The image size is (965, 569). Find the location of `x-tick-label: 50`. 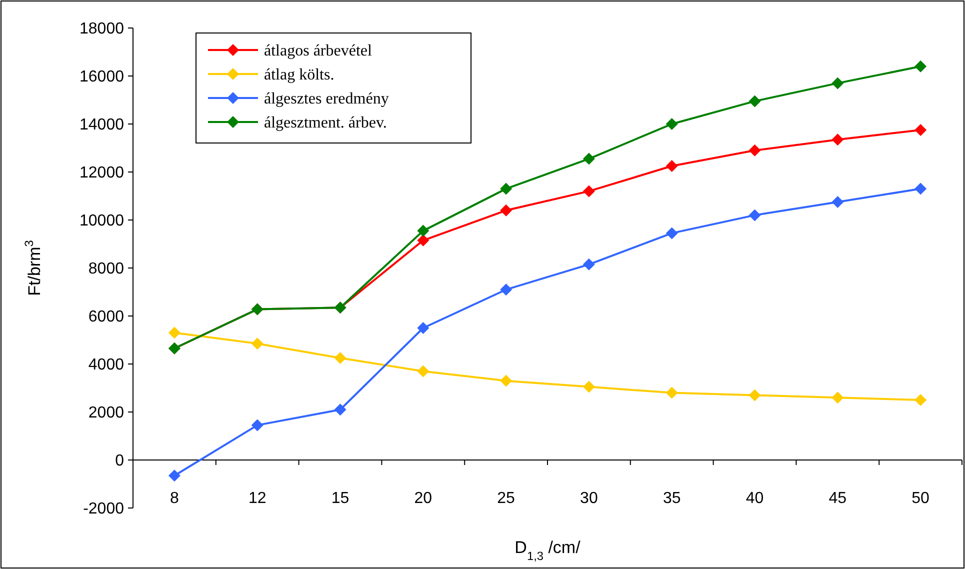

x-tick-label: 50 is located at coordinates (921, 498).